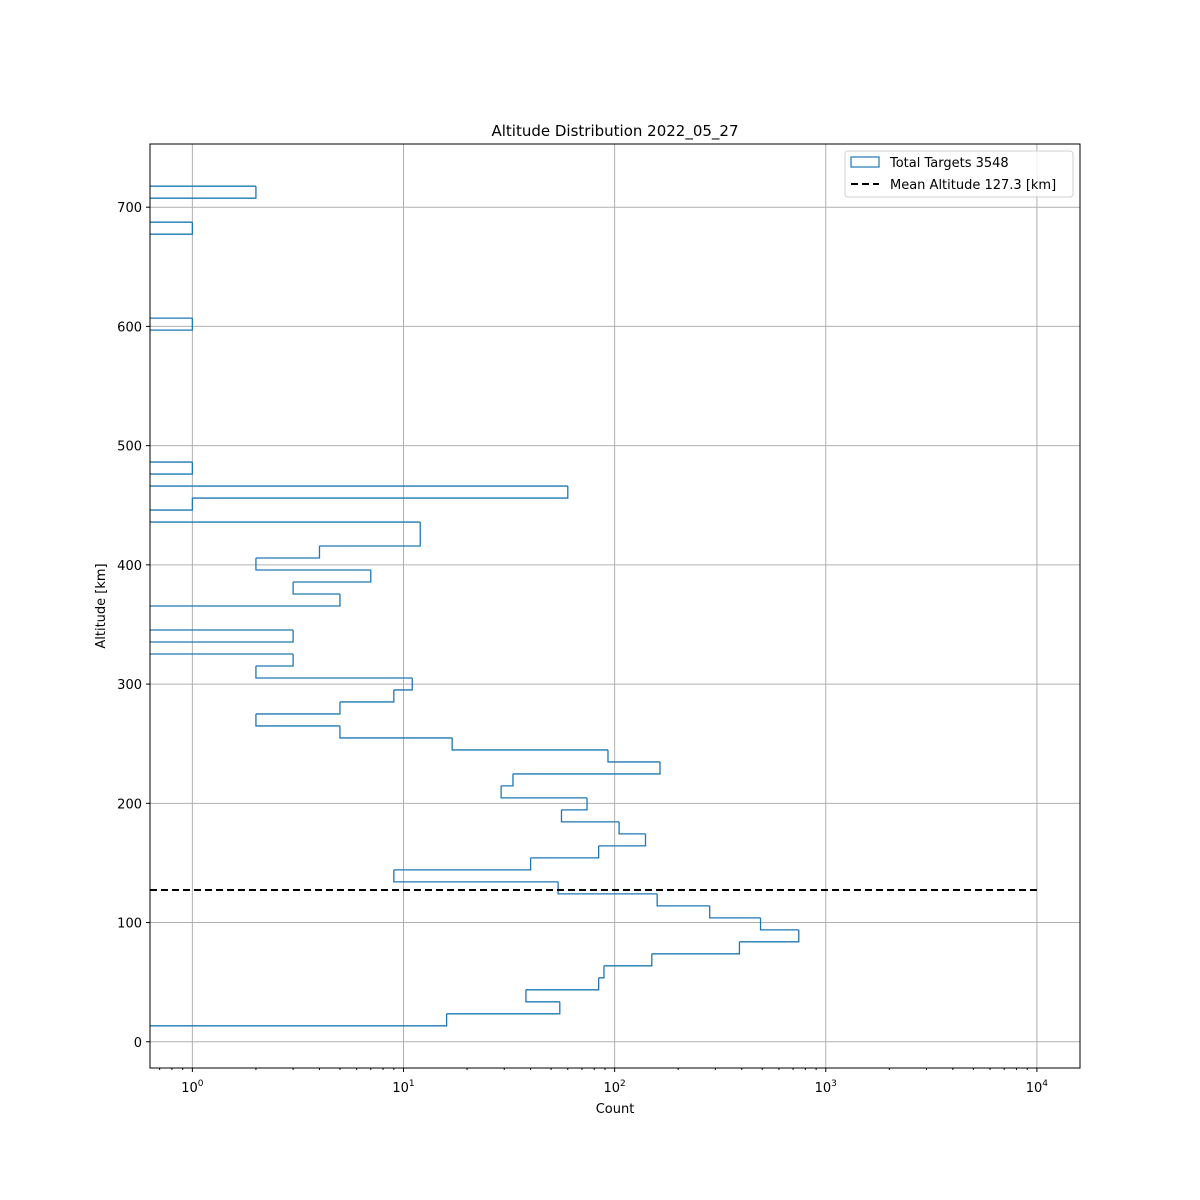 The image size is (1200, 1200). I want to click on y-tick-label: 500, so click(129, 447).